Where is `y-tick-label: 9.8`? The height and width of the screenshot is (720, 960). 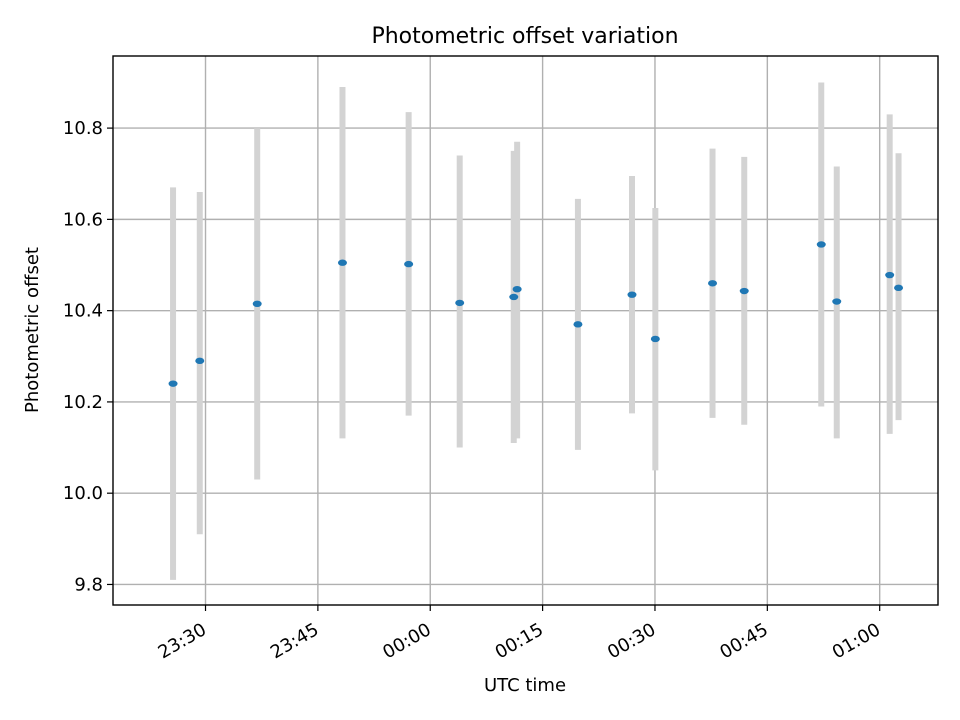
y-tick-label: 9.8 is located at coordinates (88, 584).